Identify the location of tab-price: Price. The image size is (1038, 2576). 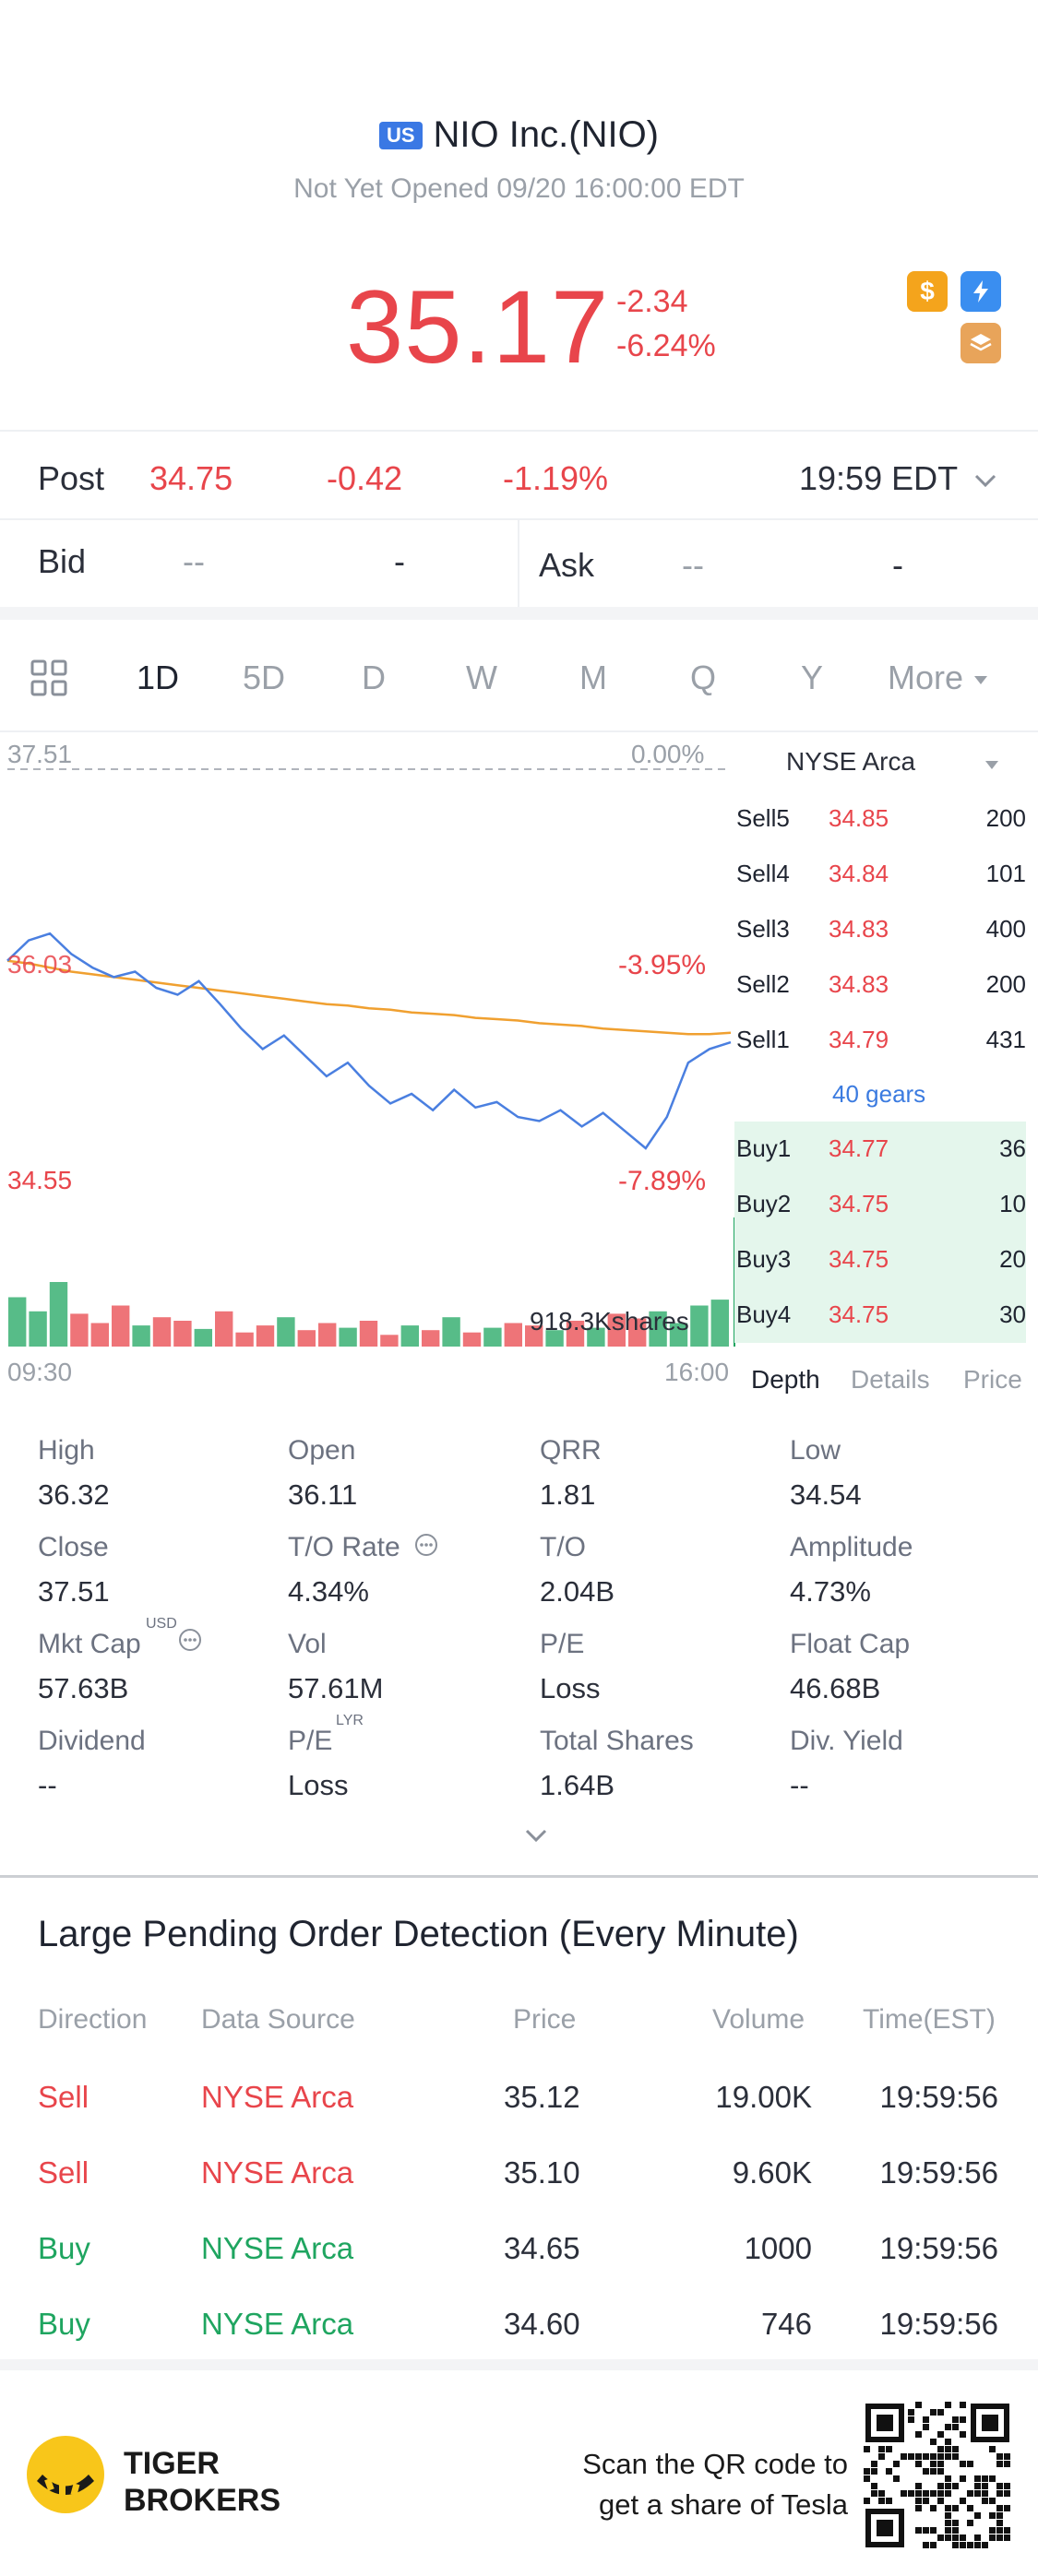
(992, 1379).